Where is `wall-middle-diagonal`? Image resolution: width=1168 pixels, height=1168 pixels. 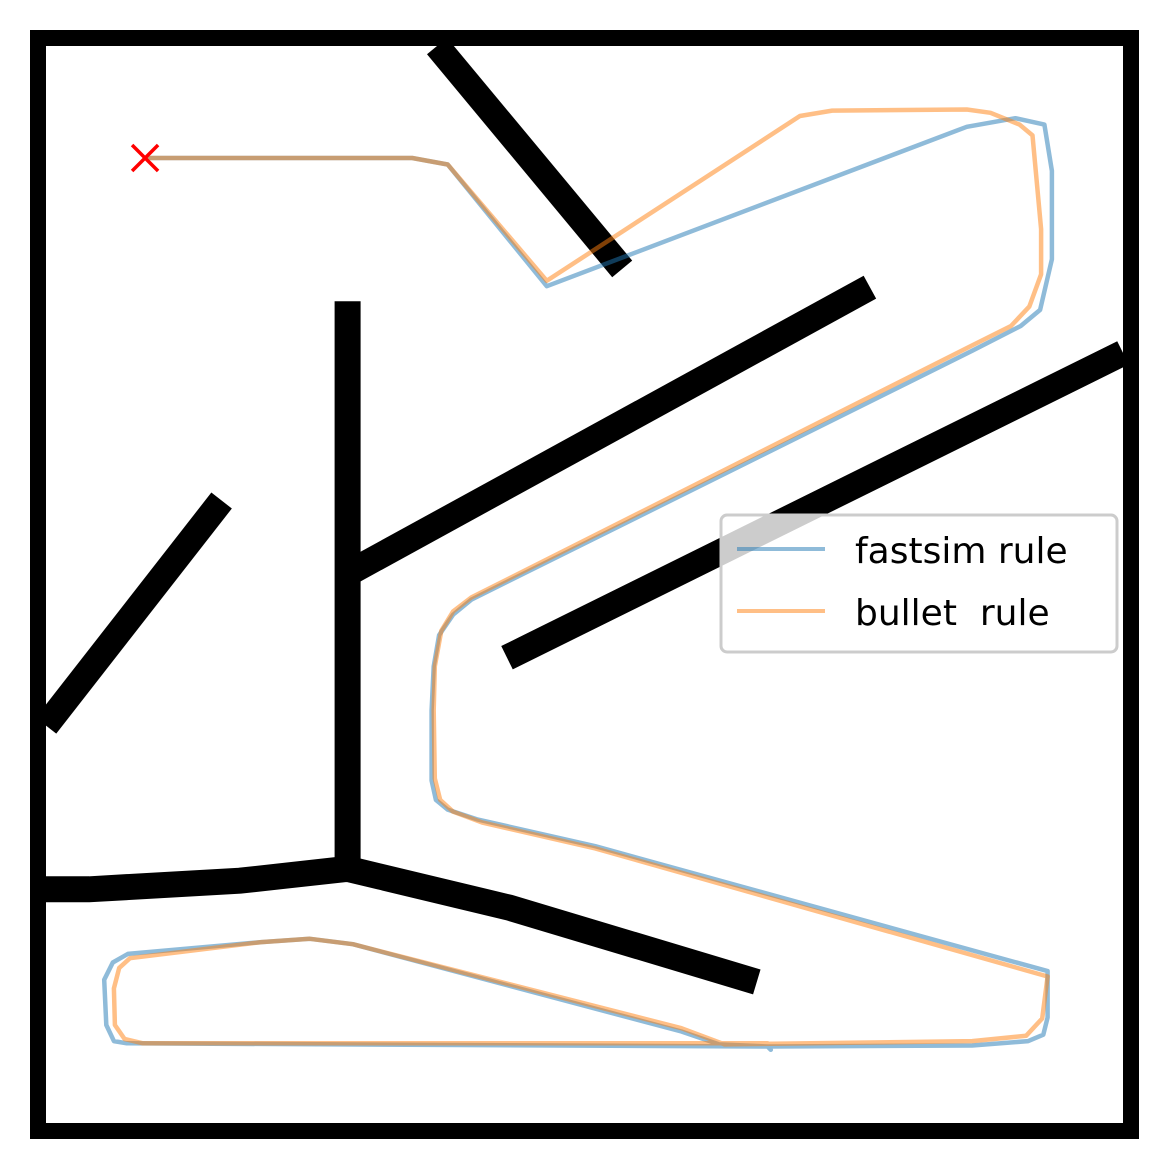 wall-middle-diagonal is located at coordinates (609, 430).